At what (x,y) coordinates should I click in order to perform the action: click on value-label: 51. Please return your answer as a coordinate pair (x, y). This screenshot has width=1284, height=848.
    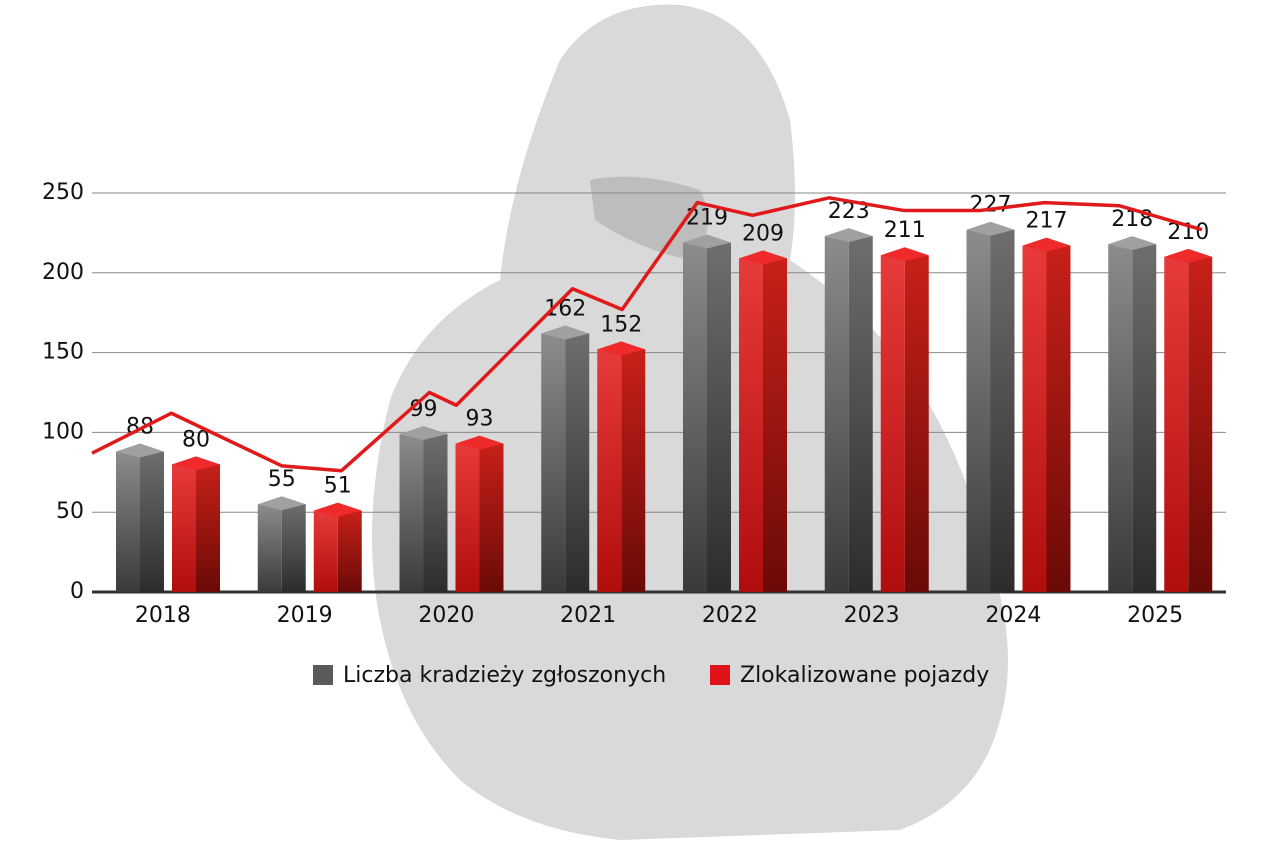
    Looking at the image, I should click on (338, 486).